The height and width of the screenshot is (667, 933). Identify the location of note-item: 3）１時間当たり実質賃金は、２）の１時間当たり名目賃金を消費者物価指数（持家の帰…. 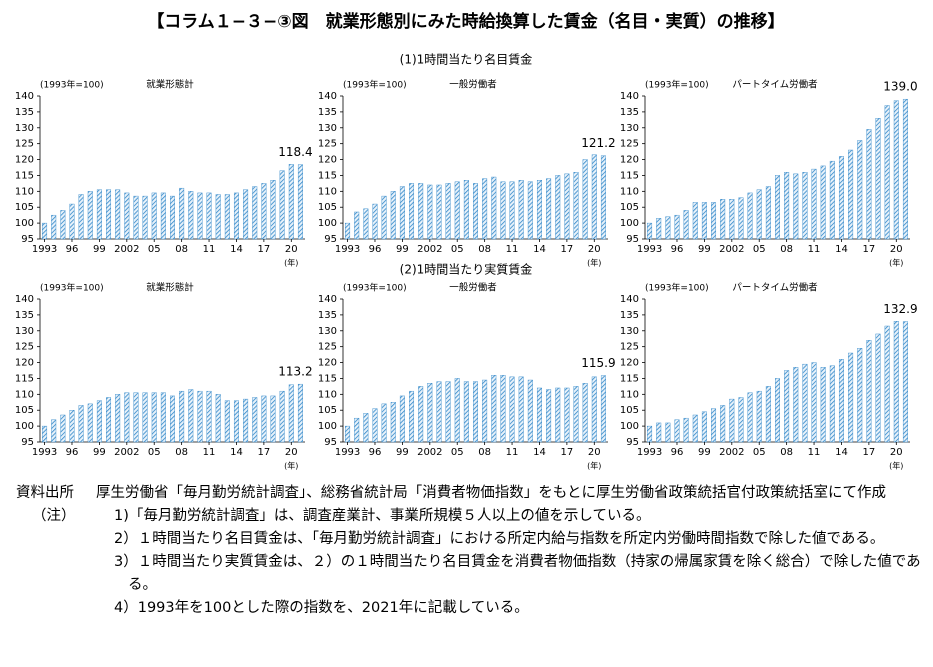
(517, 573).